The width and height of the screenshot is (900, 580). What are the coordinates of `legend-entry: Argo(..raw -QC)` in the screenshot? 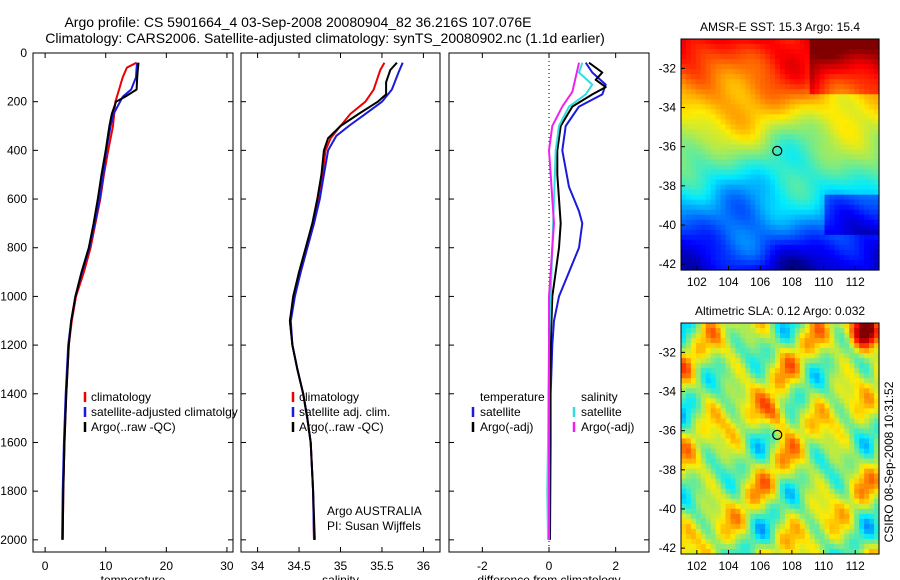 It's located at (133, 427).